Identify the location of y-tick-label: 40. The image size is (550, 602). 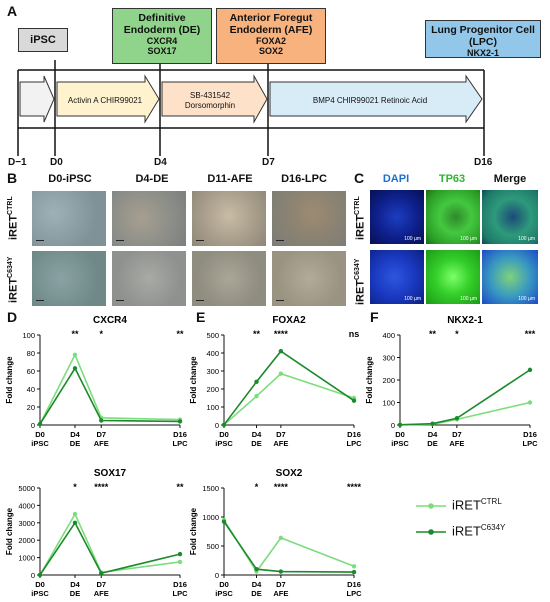
(31, 389).